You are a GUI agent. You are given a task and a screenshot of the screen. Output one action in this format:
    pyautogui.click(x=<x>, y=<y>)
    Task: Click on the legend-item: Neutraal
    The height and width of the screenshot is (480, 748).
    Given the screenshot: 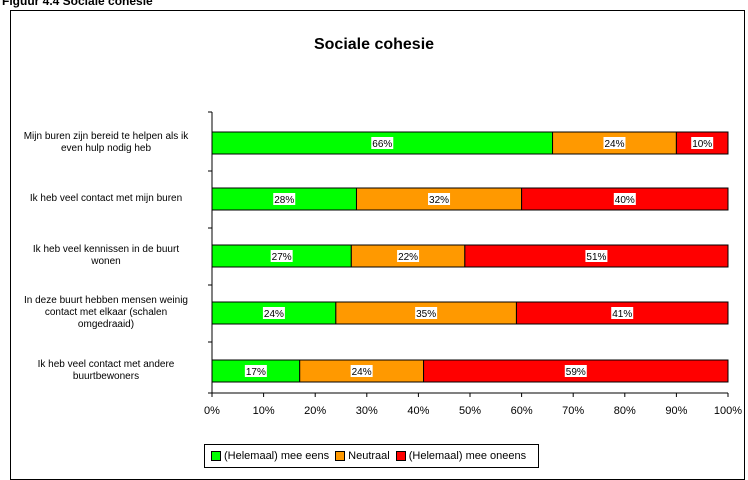 What is the action you would take?
    pyautogui.click(x=362, y=456)
    